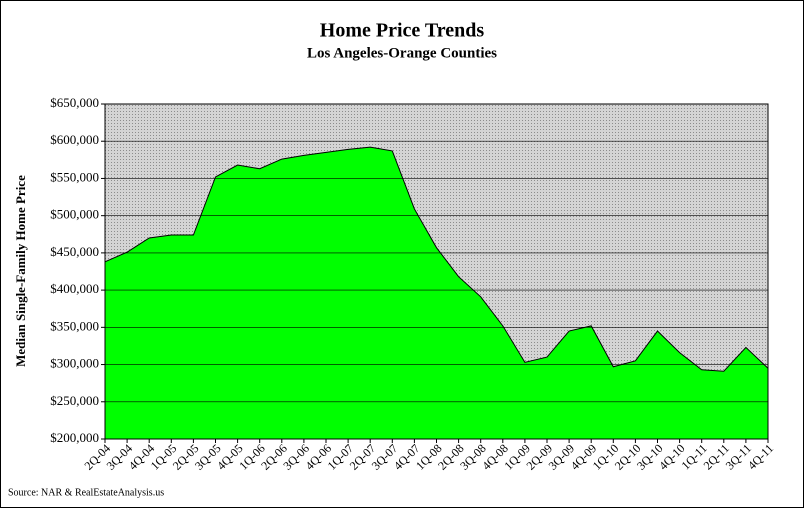 Image resolution: width=805 pixels, height=509 pixels. I want to click on y-tick-label: $250,000, so click(74, 400).